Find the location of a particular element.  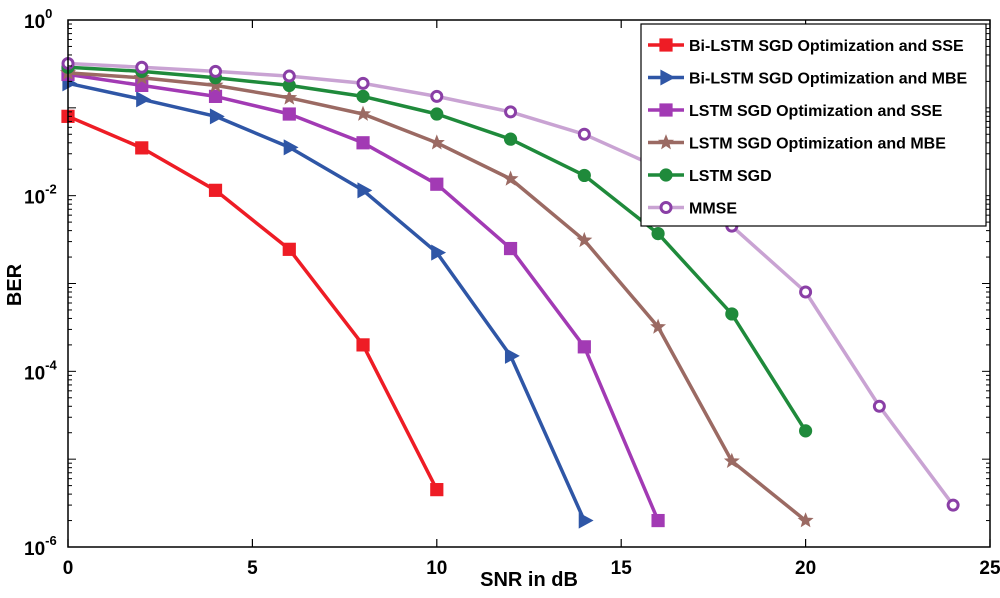

legend-label: Bi-LSTM SGD Optimization and SSE is located at coordinates (826, 46).